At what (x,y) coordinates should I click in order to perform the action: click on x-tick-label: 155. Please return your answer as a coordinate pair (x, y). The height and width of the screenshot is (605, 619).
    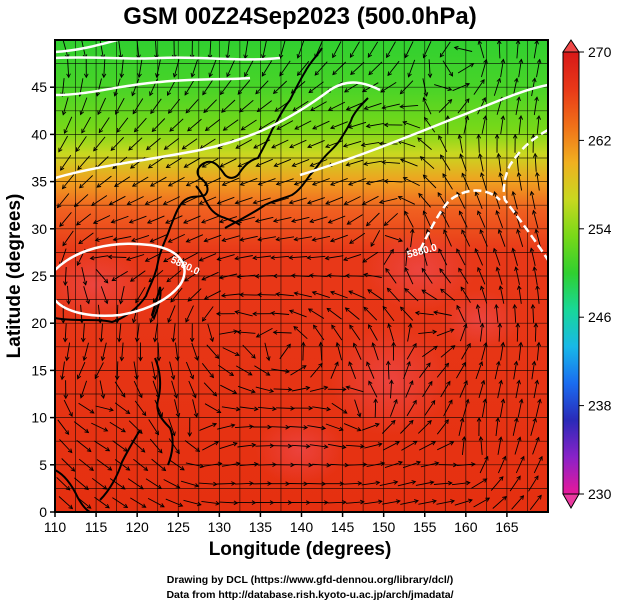
    Looking at the image, I should click on (425, 527).